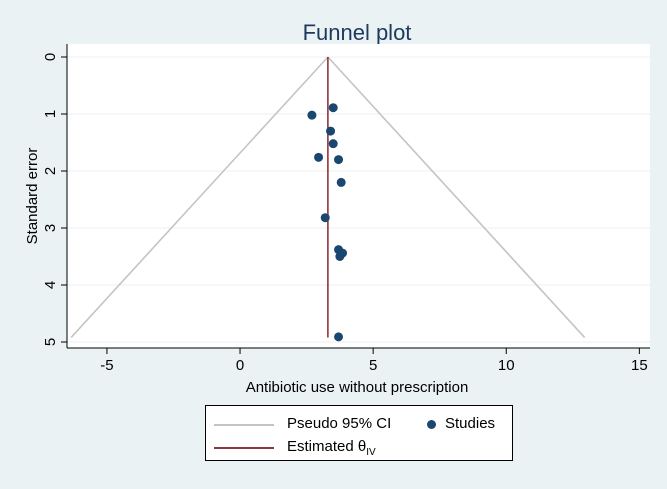 The width and height of the screenshot is (667, 489). What do you see at coordinates (50, 228) in the screenshot?
I see `y-tick-label-3: 3` at bounding box center [50, 228].